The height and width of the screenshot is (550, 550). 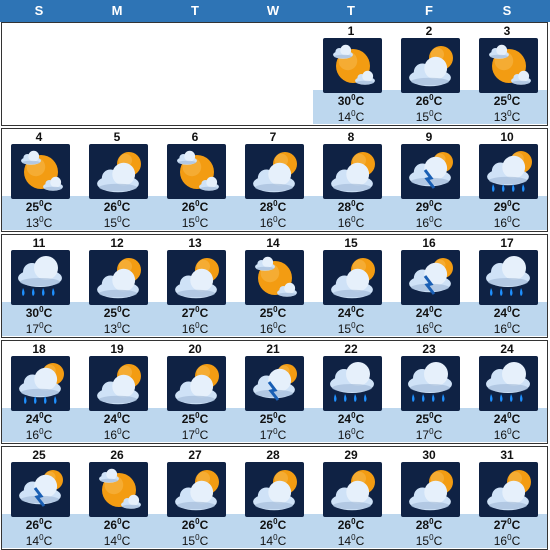 I want to click on day-number: 27, so click(x=195, y=455).